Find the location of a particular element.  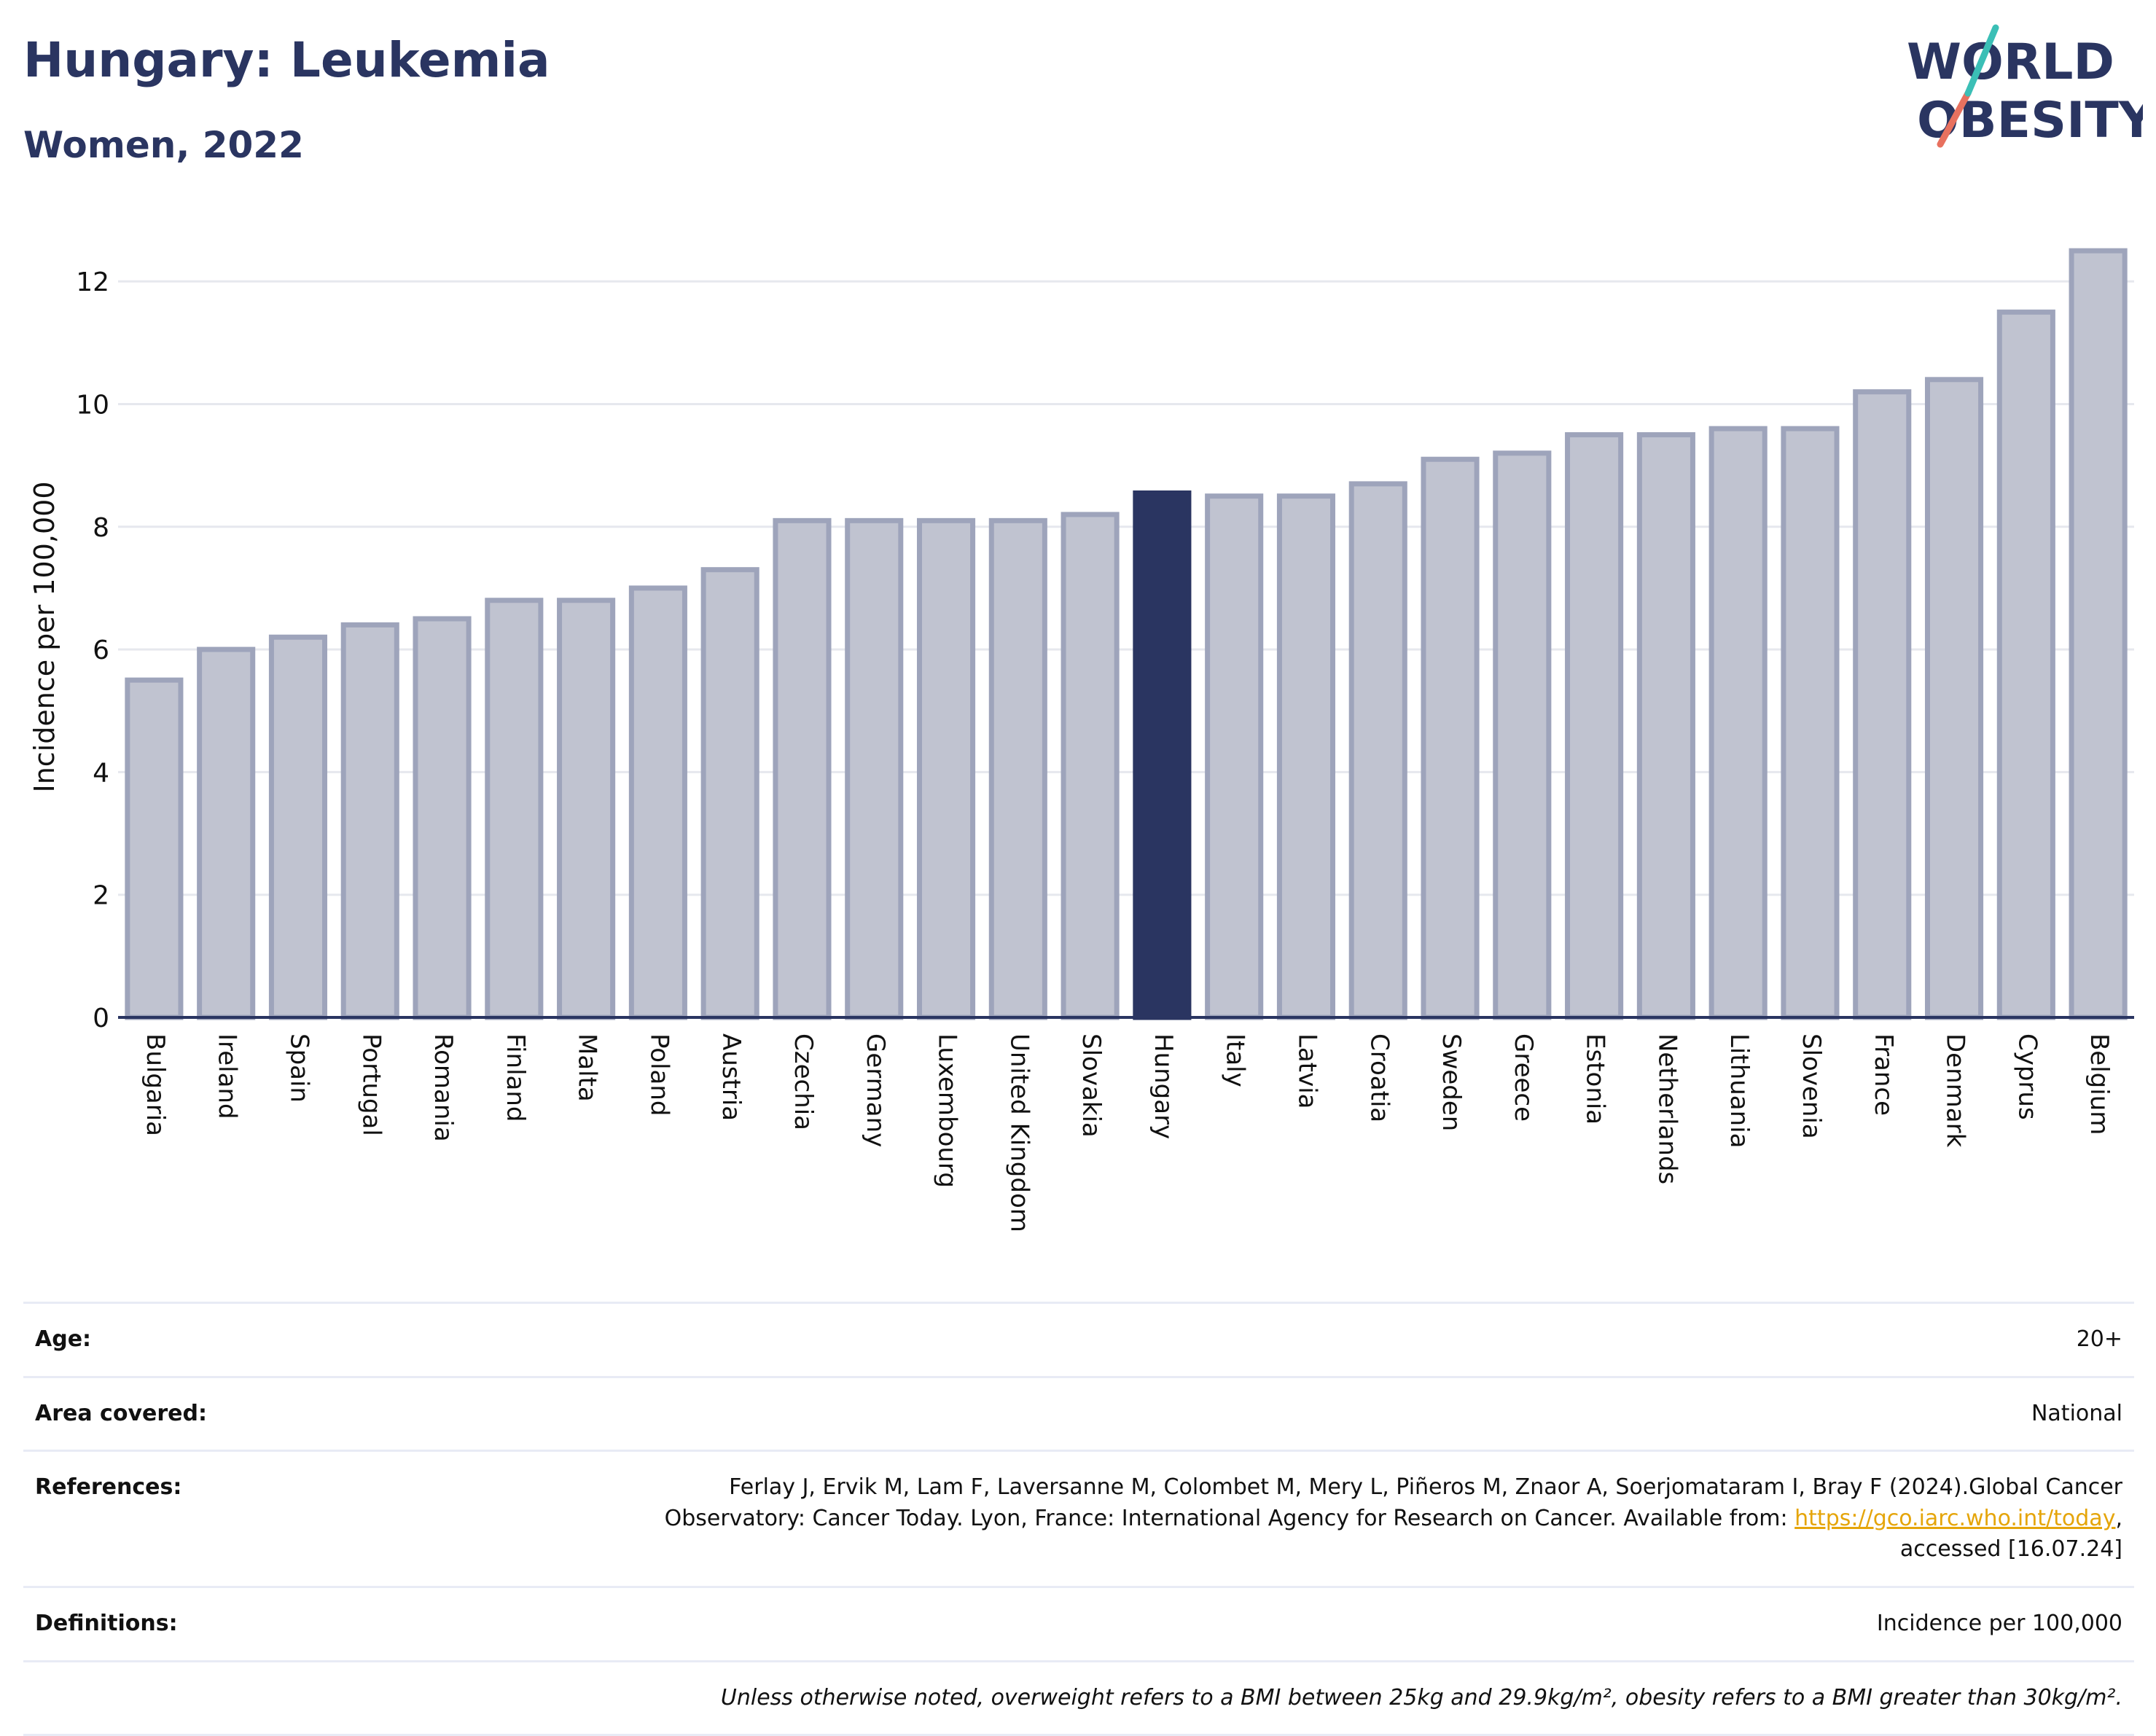

x-tick-label: Cyprus is located at coordinates (2027, 1076).